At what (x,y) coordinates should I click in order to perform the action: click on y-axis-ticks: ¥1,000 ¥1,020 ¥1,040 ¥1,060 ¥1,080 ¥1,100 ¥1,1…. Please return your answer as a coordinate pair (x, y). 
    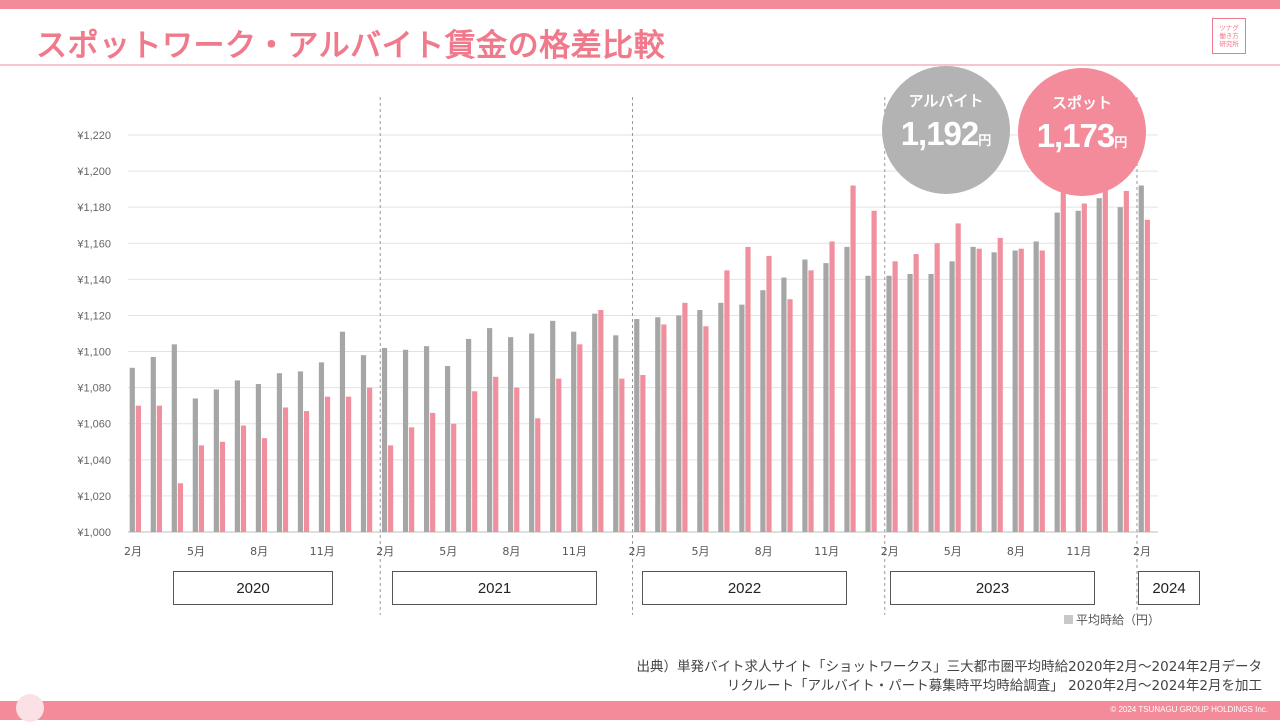
    Looking at the image, I should click on (93, 334).